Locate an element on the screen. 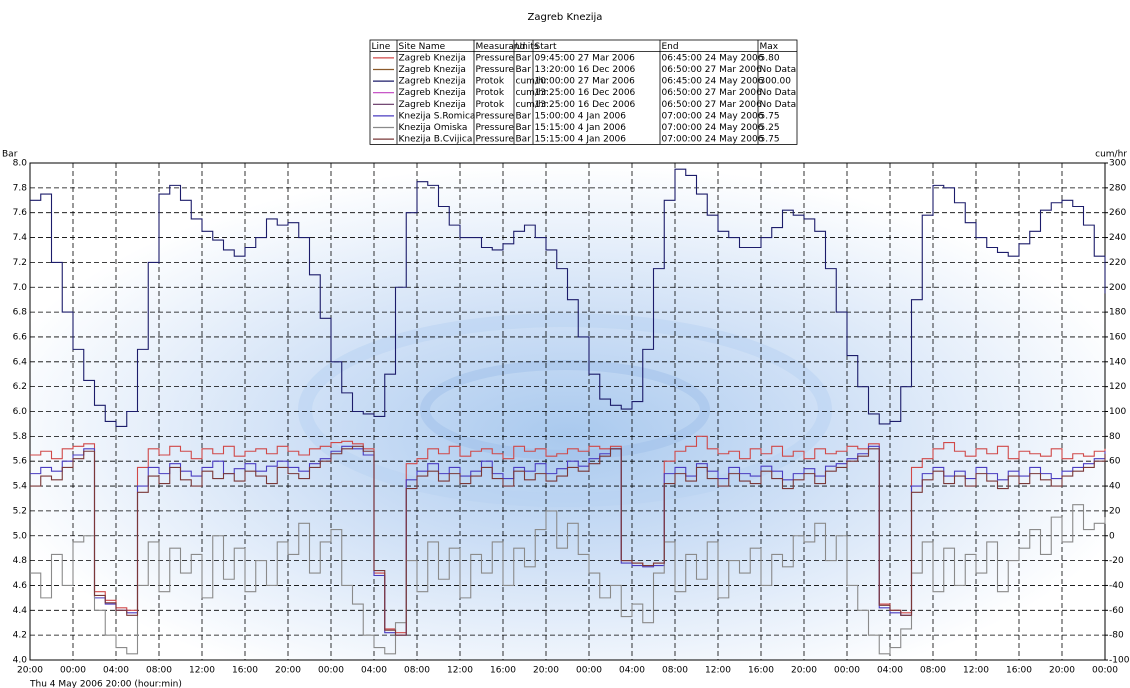 The height and width of the screenshot is (688, 1130). legend-cell: Knezija B.Cvijica is located at coordinates (436, 140).